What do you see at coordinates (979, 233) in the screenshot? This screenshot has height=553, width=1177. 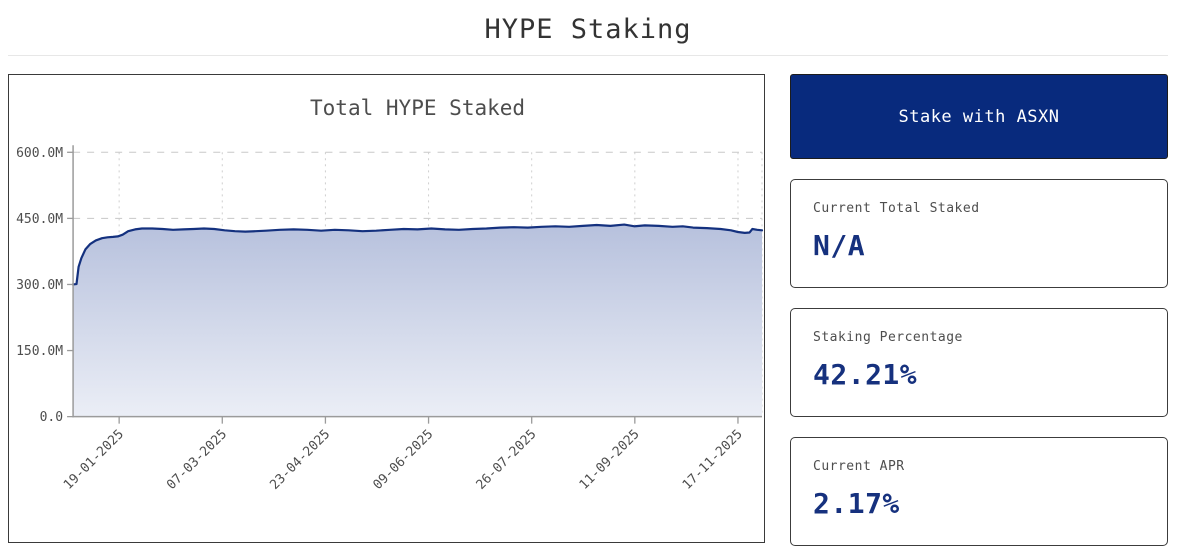 I see `current-total-staked-card: Current Total Staked N/A` at bounding box center [979, 233].